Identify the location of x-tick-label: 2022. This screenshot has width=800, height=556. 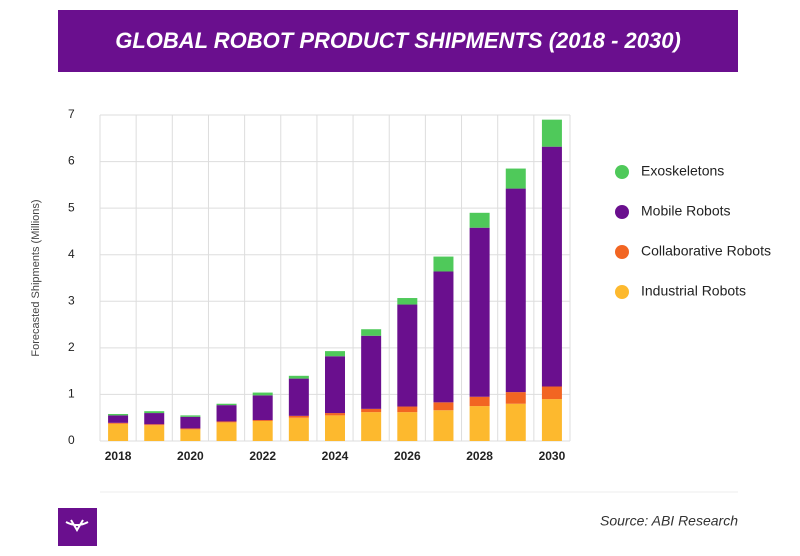
(262, 456).